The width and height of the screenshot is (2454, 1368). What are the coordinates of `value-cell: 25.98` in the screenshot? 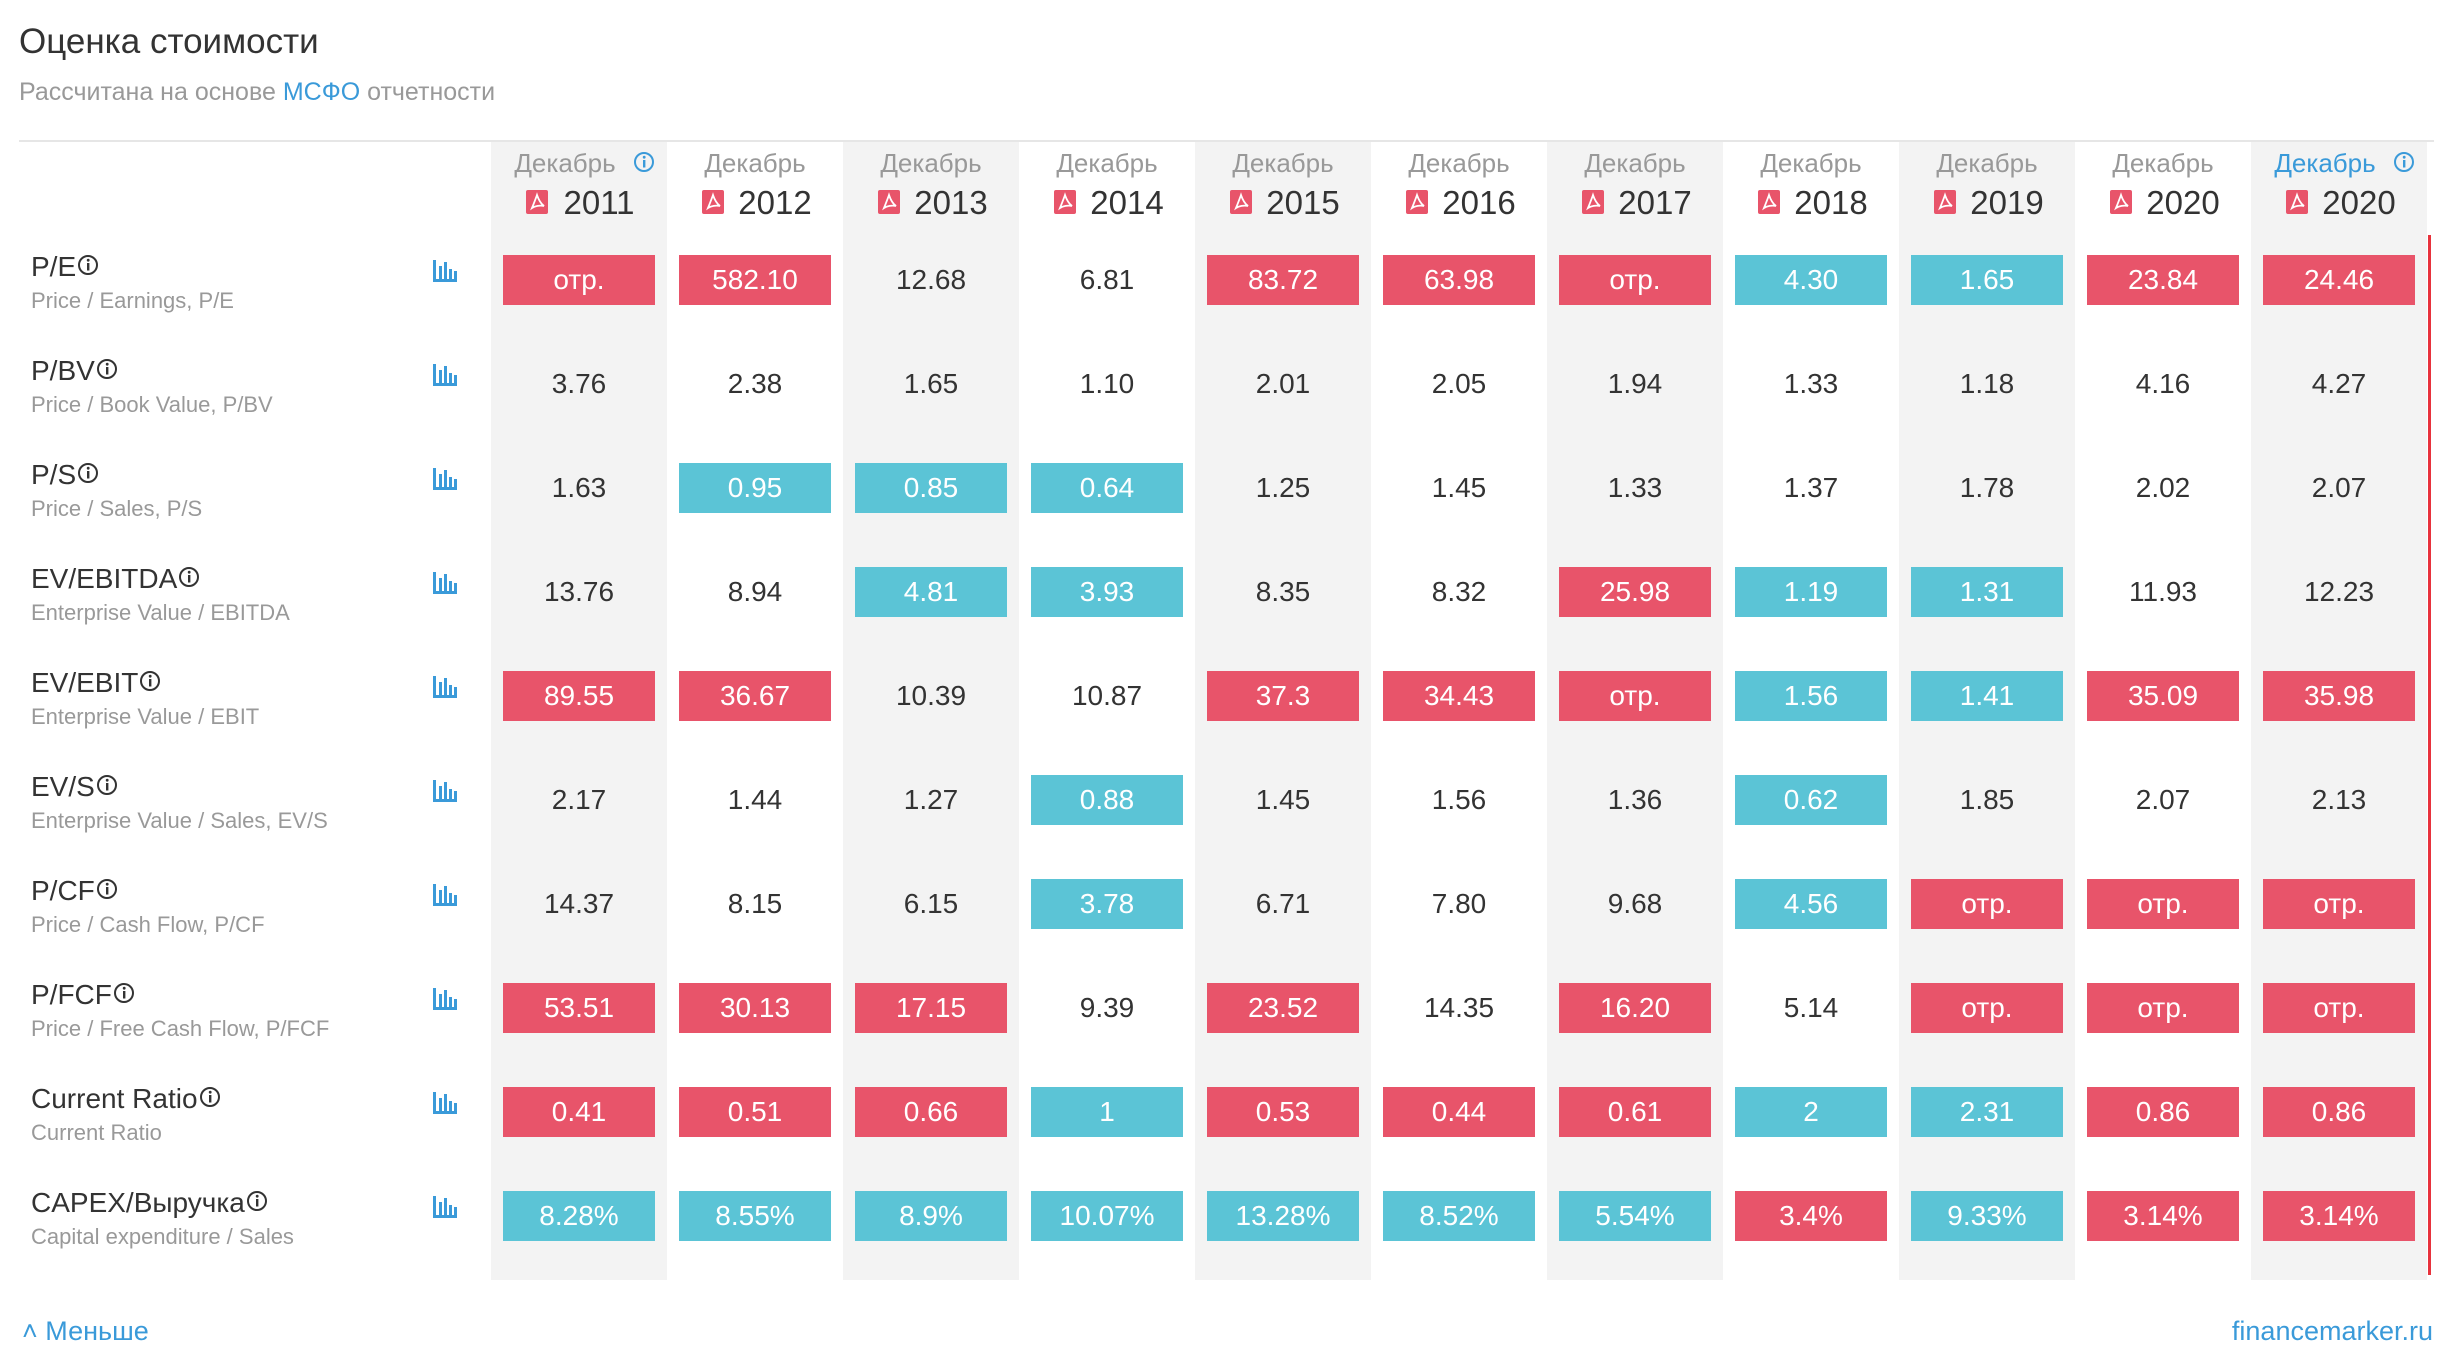 It's located at (1635, 592).